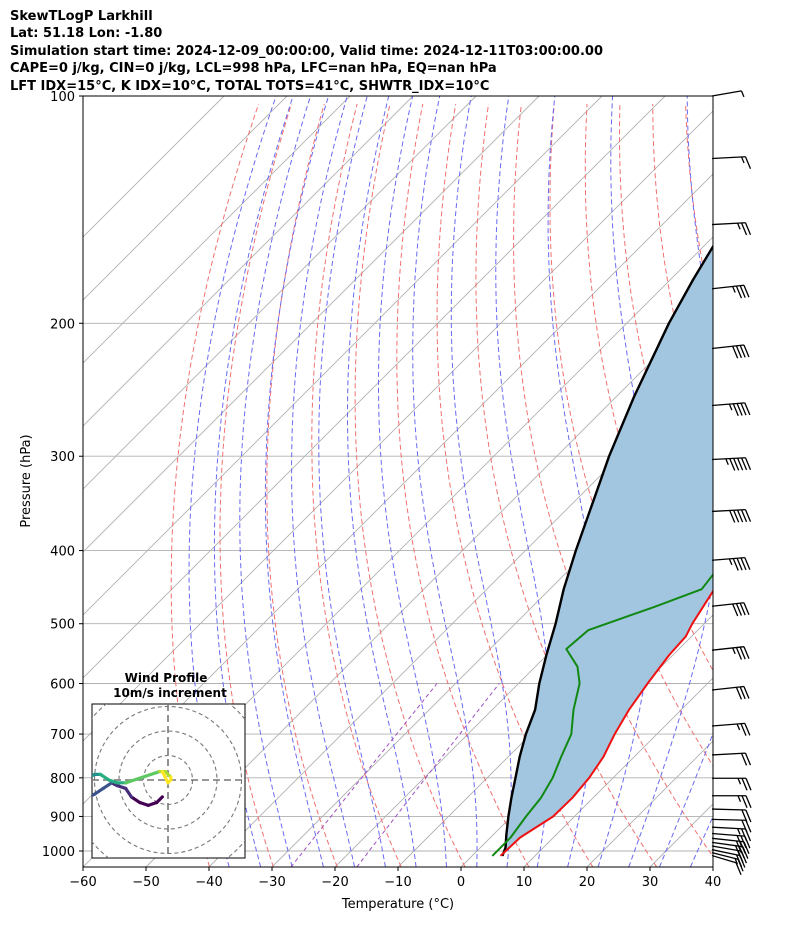  Describe the element at coordinates (713, 882) in the screenshot. I see `x-tick-label: 40` at that location.